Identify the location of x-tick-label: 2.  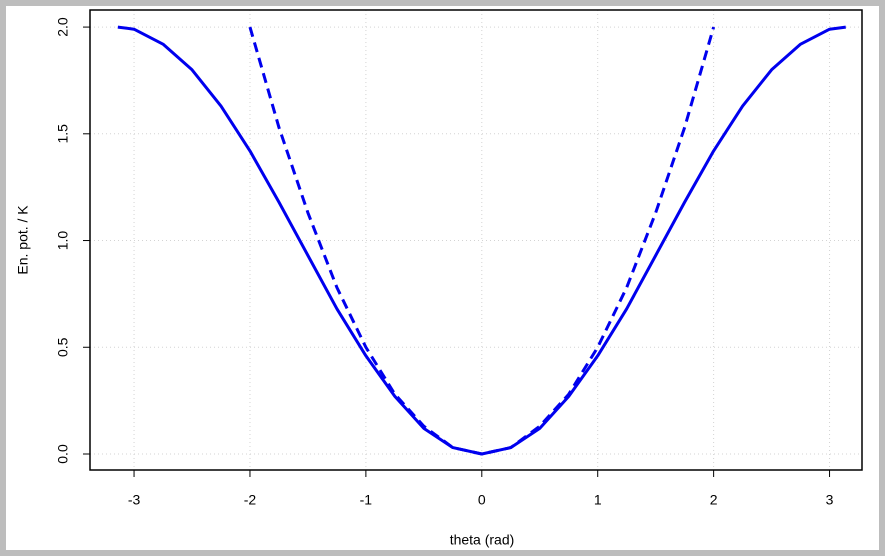
(714, 500).